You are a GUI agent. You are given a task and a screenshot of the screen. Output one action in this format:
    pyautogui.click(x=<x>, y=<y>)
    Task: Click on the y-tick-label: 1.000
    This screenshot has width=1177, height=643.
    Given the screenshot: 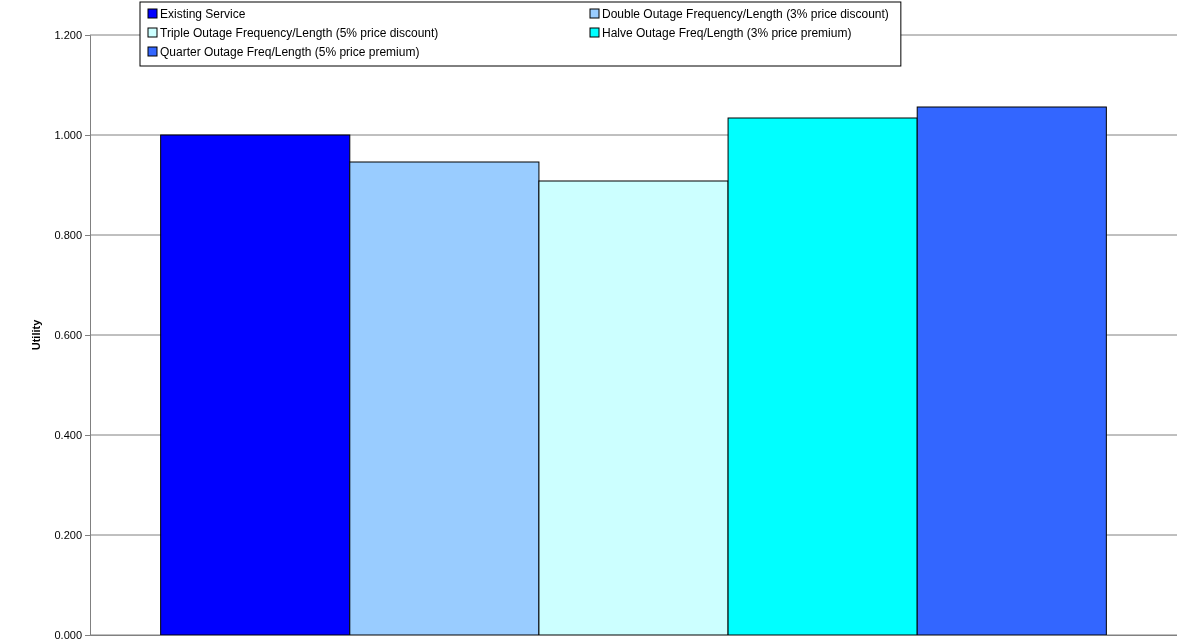 What is the action you would take?
    pyautogui.click(x=68, y=135)
    